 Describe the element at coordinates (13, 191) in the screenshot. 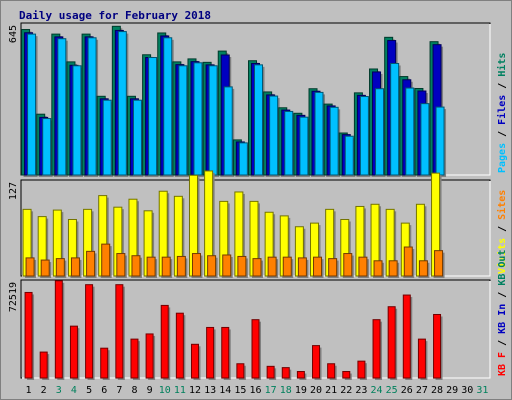

I see `panel-visits-ymax-label: 127` at that location.